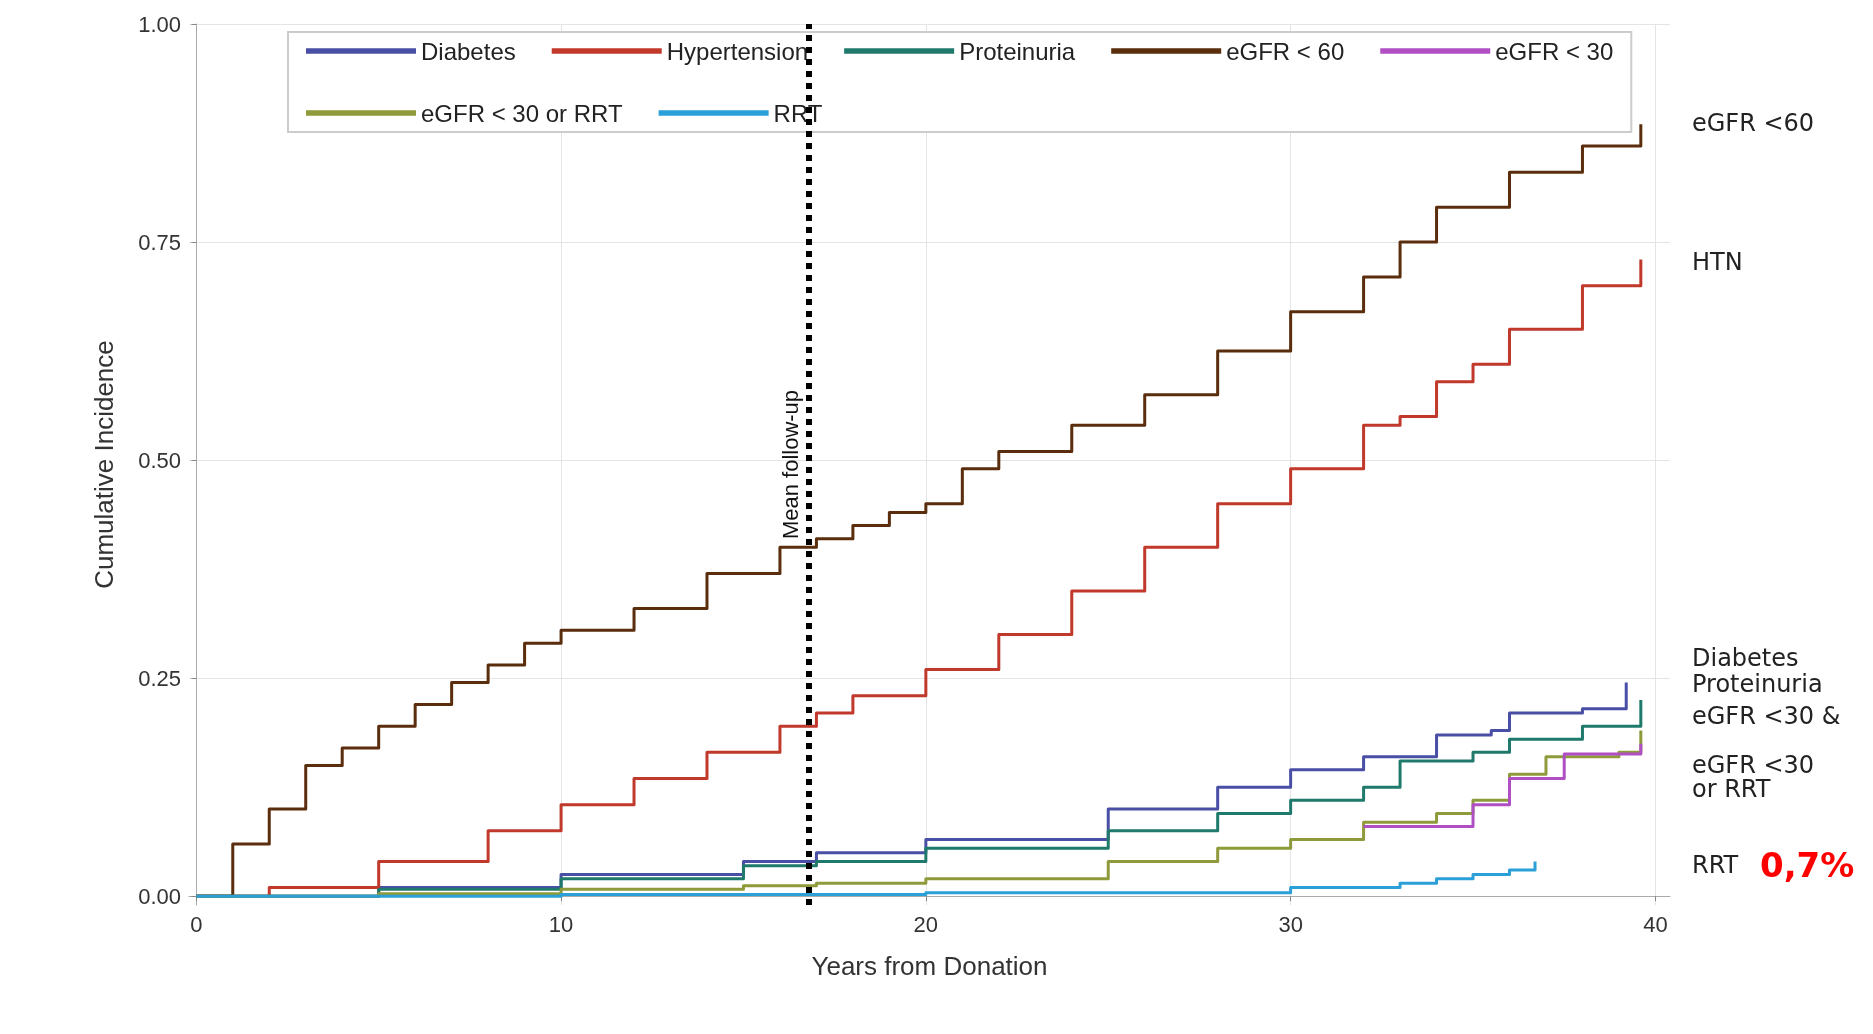 The image size is (1873, 1034). What do you see at coordinates (1715, 865) in the screenshot?
I see `text: RRT` at bounding box center [1715, 865].